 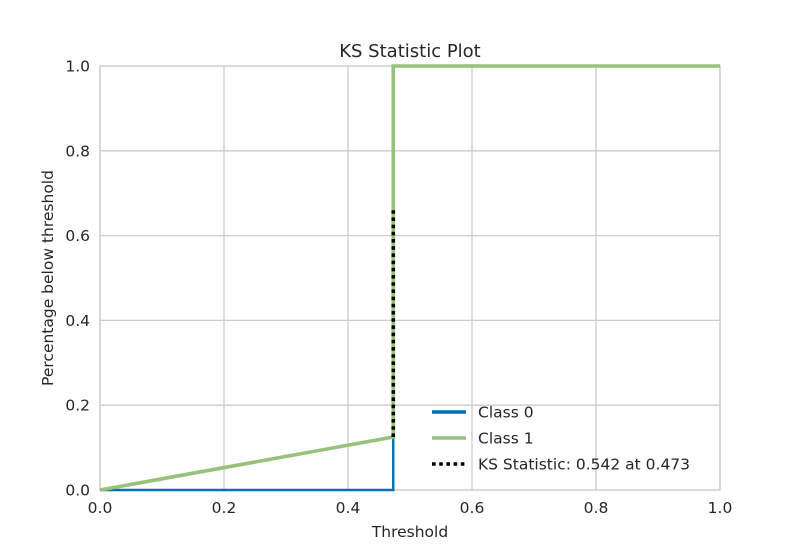 I want to click on y-tick-label-2: 0.4, so click(x=77, y=321).